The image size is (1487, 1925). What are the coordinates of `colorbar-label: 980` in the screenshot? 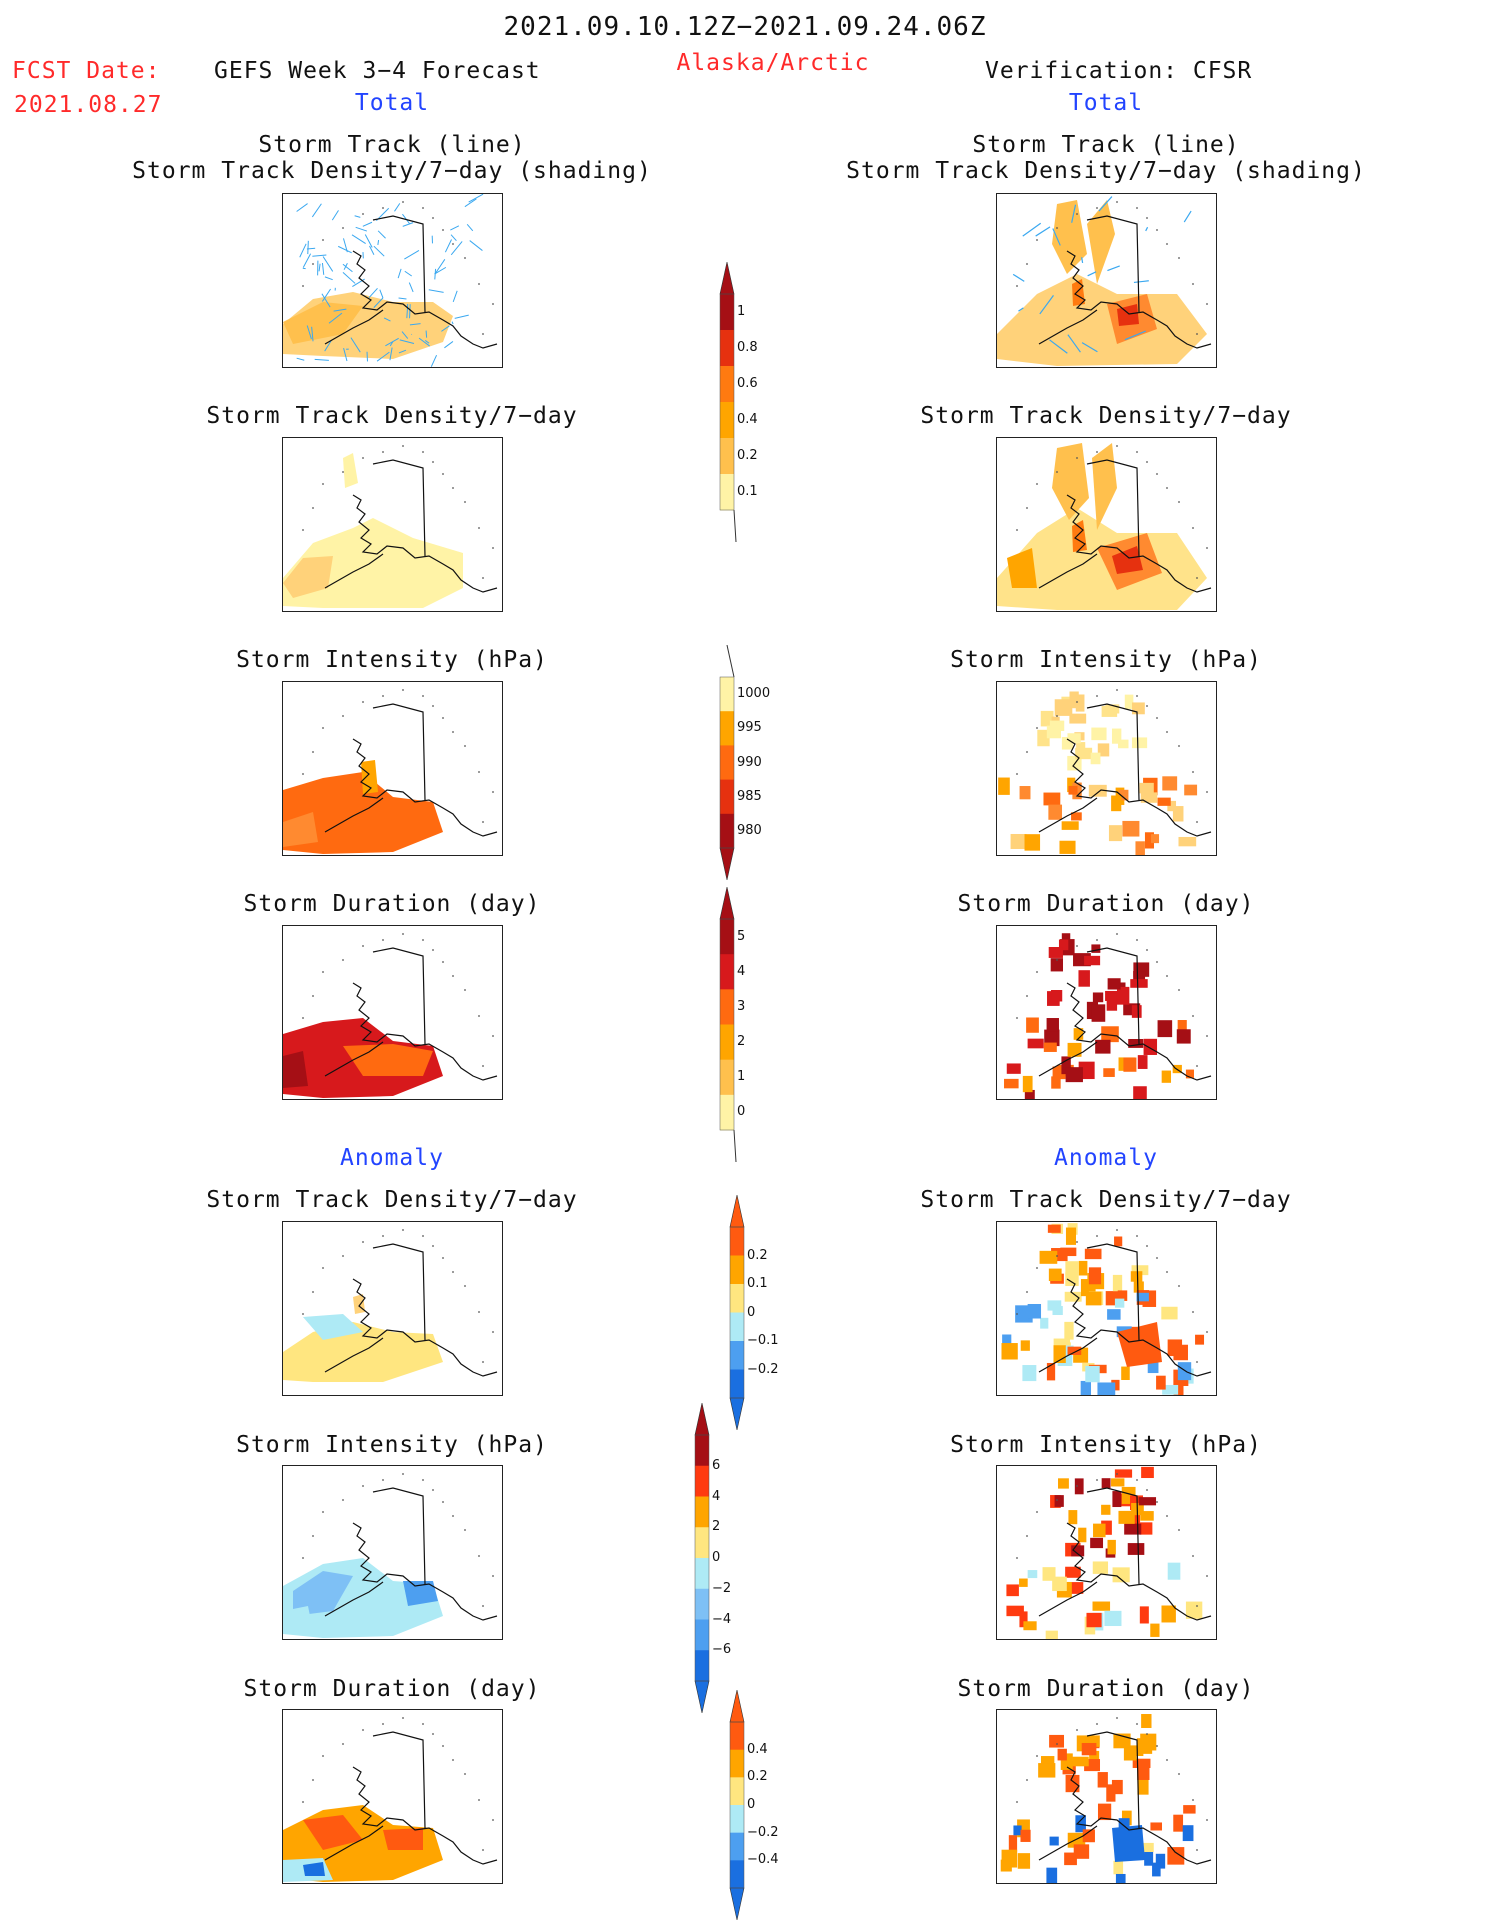 It's located at (749, 830).